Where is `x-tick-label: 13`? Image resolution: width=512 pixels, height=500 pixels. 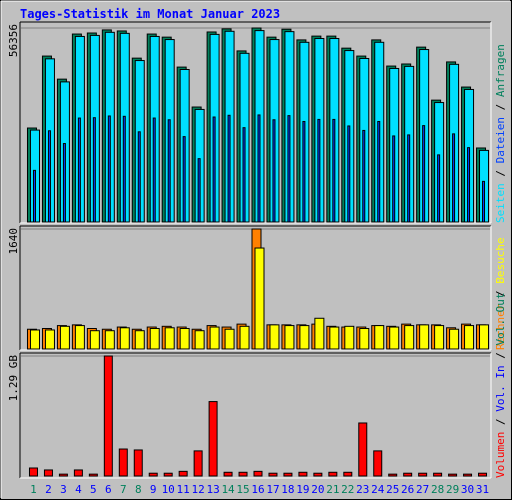 x-tick-label: 13 is located at coordinates (212, 489).